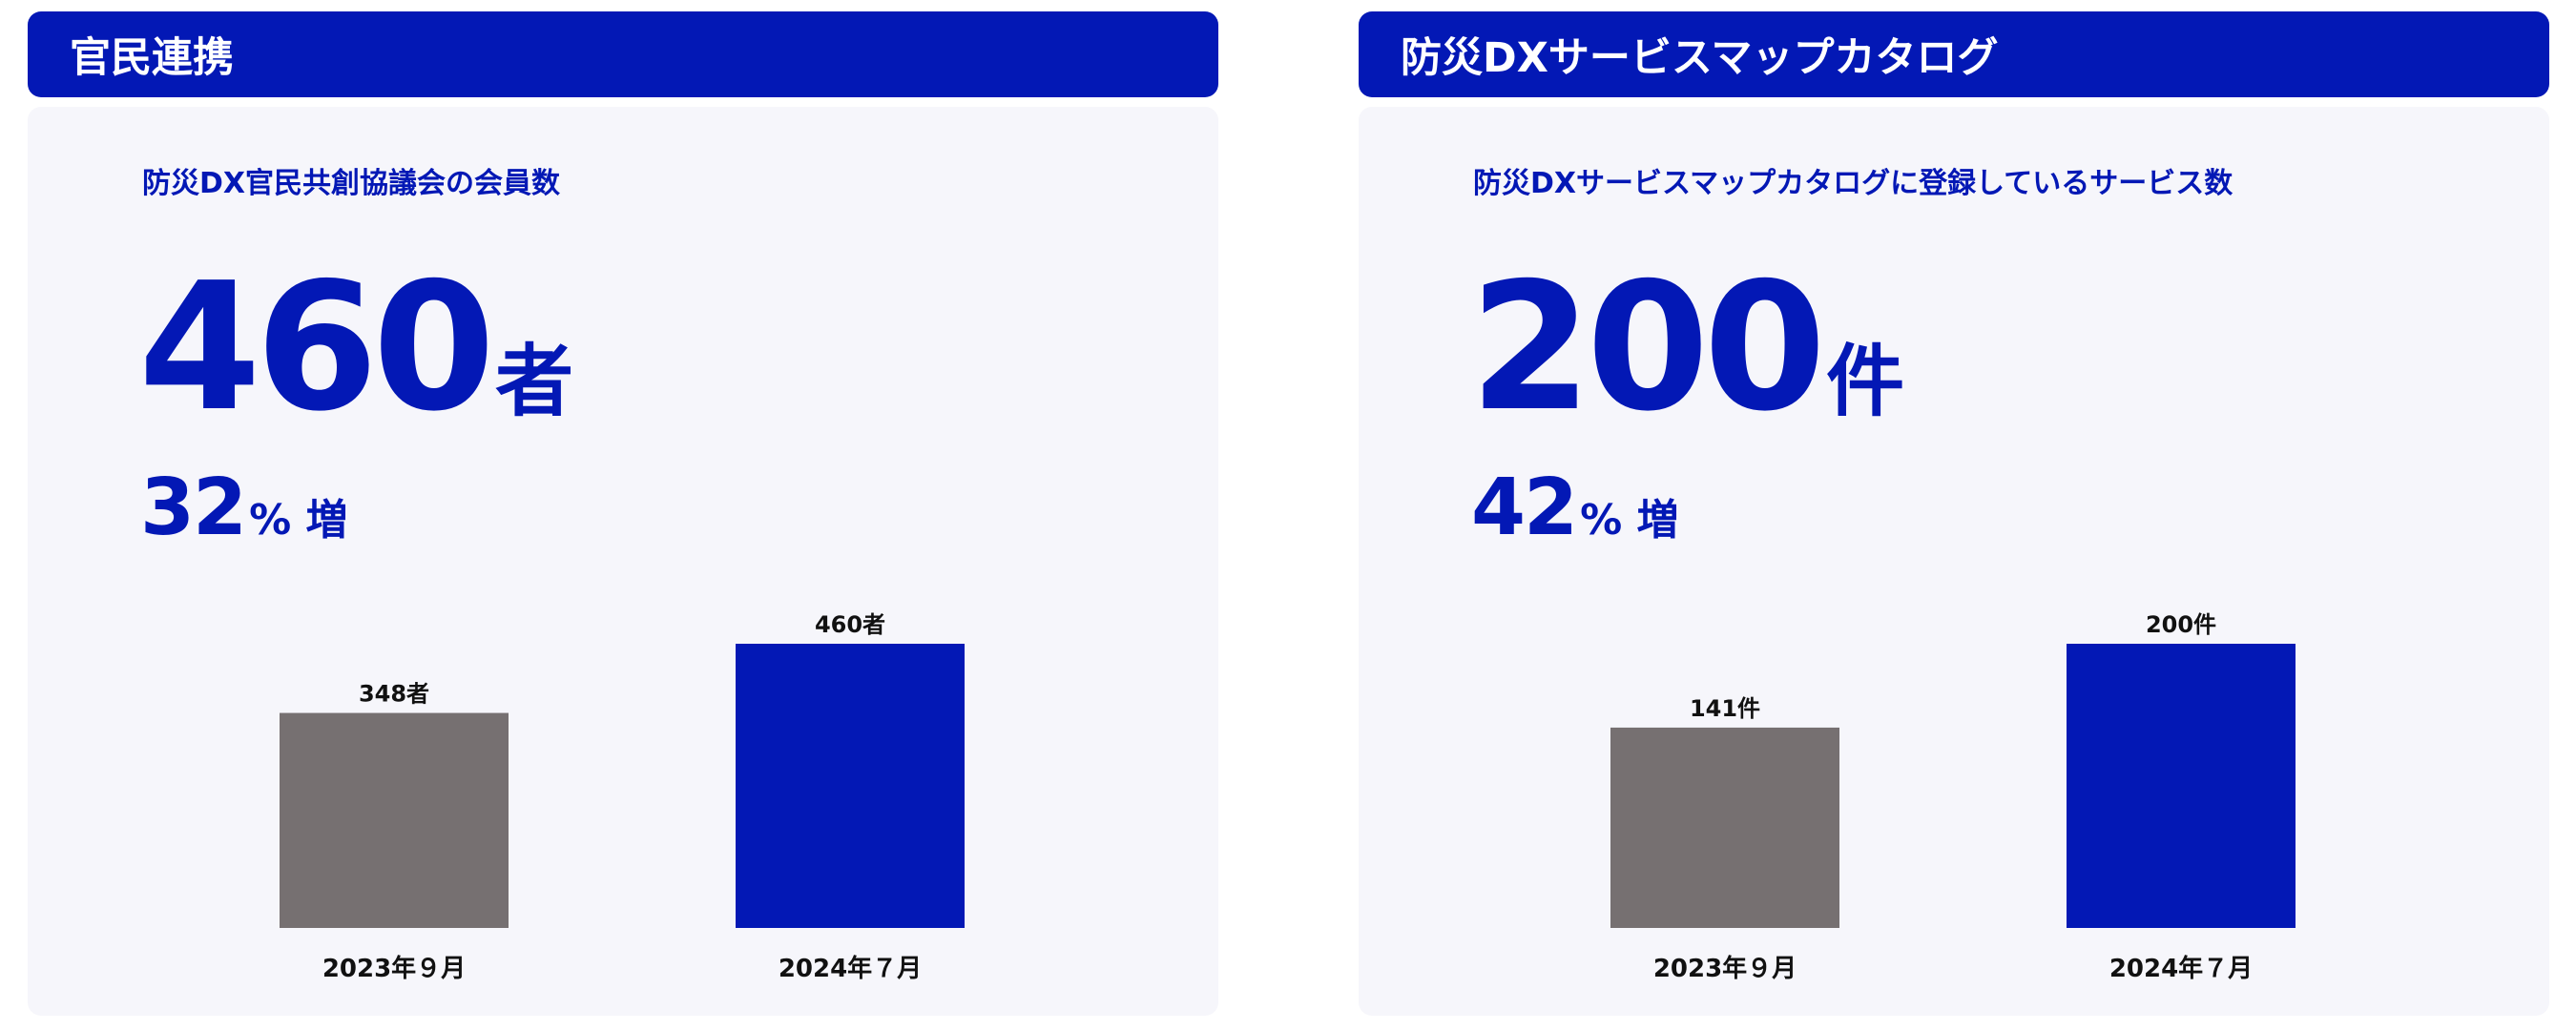 The height and width of the screenshot is (1030, 2576). What do you see at coordinates (534, 382) in the screenshot?
I see `headline-unit: 者` at bounding box center [534, 382].